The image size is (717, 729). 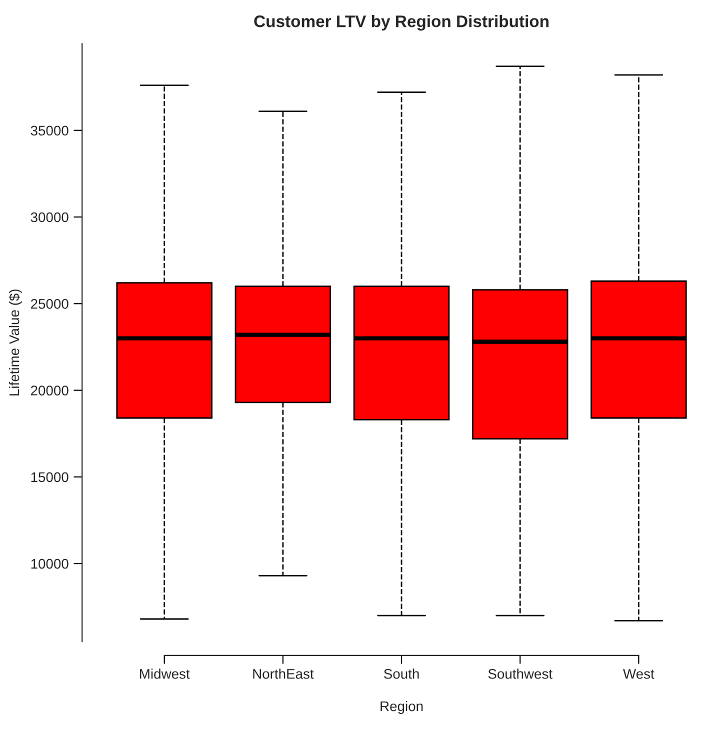 I want to click on x-tick-label: Midwest, so click(x=165, y=673).